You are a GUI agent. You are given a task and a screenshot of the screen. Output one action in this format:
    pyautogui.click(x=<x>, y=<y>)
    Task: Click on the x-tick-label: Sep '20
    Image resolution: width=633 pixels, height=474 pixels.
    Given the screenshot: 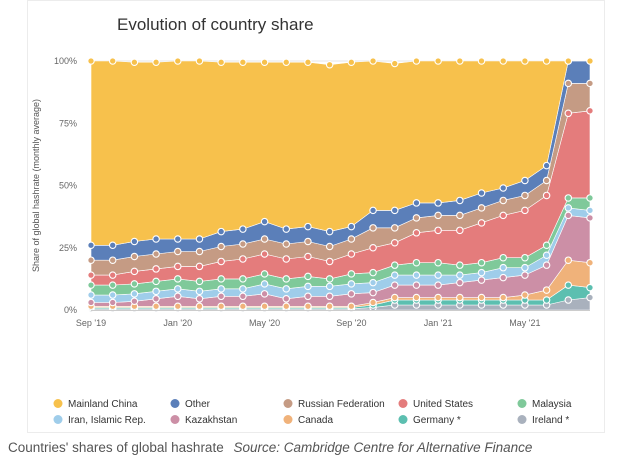 What is the action you would take?
    pyautogui.click(x=351, y=323)
    